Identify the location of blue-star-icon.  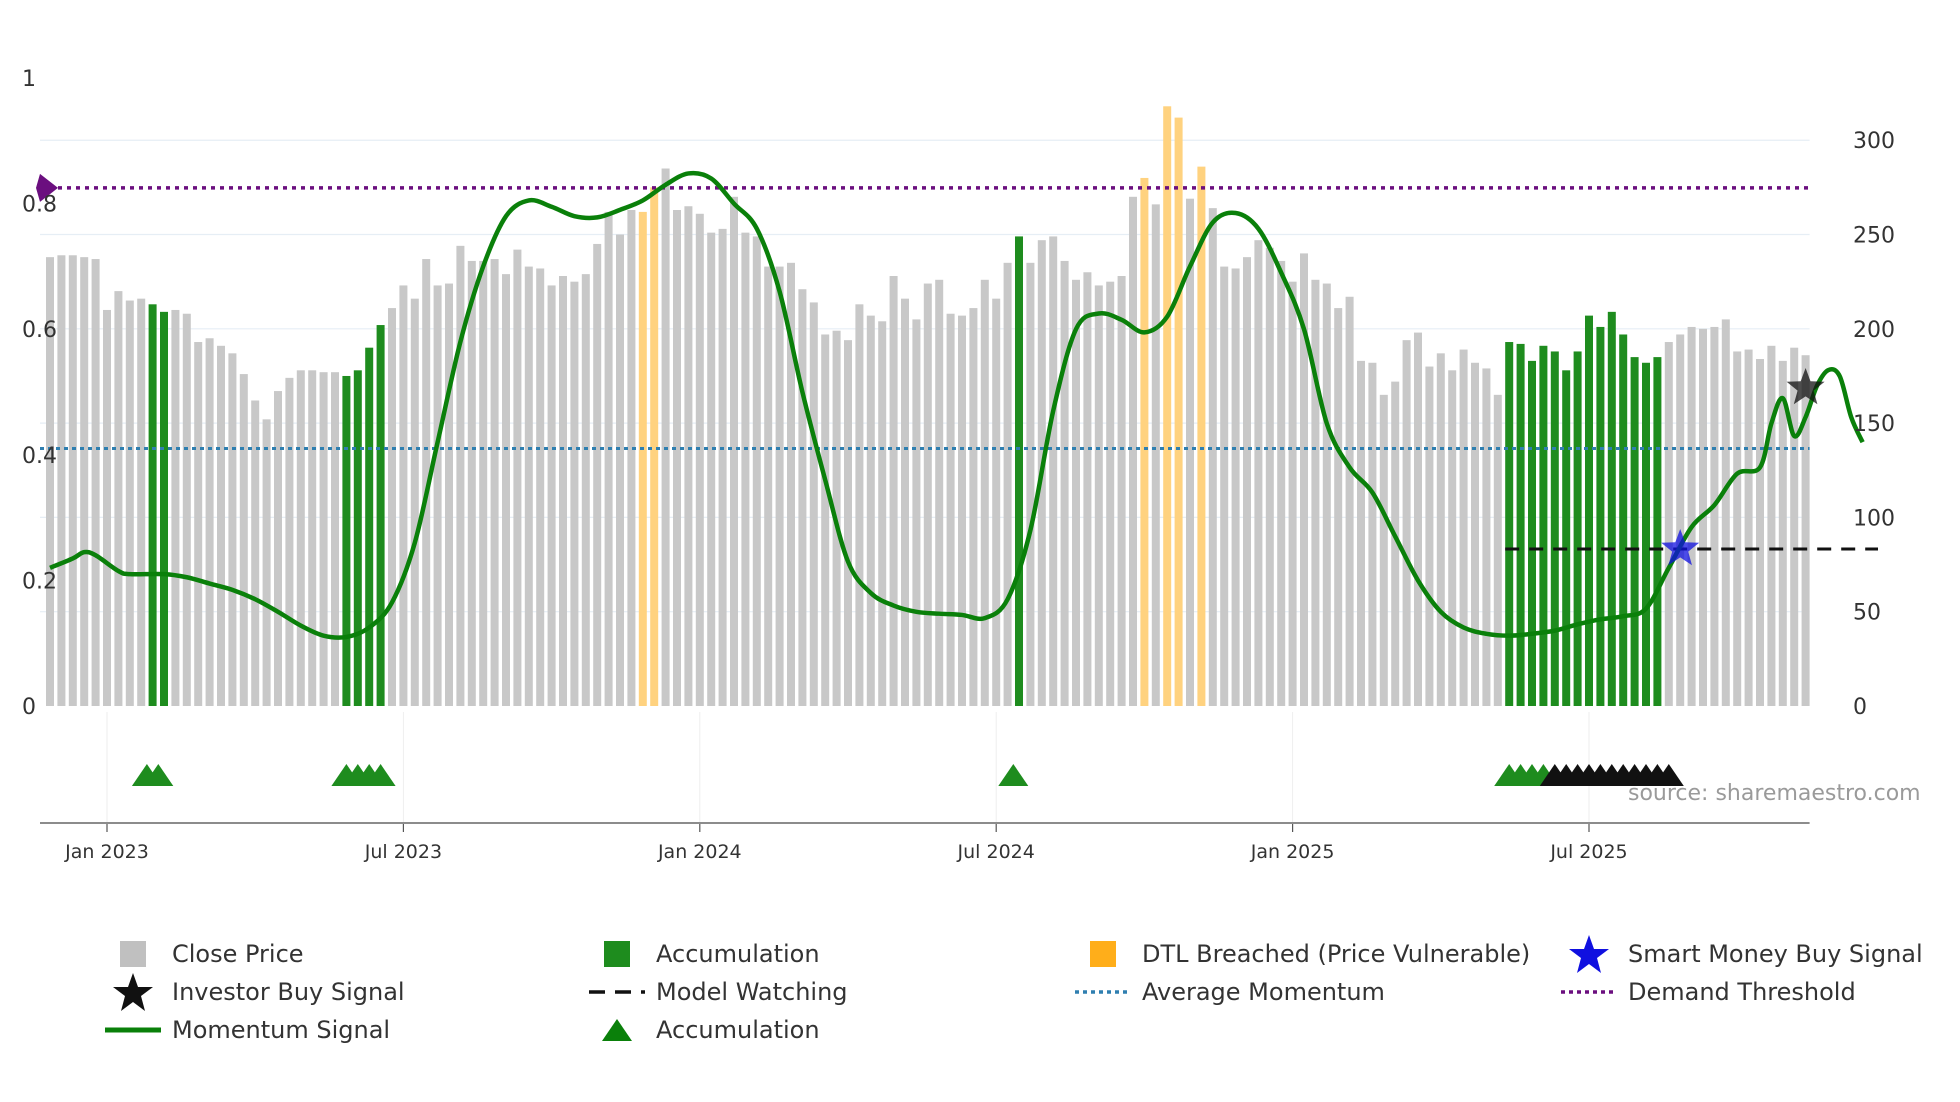
(1589, 954).